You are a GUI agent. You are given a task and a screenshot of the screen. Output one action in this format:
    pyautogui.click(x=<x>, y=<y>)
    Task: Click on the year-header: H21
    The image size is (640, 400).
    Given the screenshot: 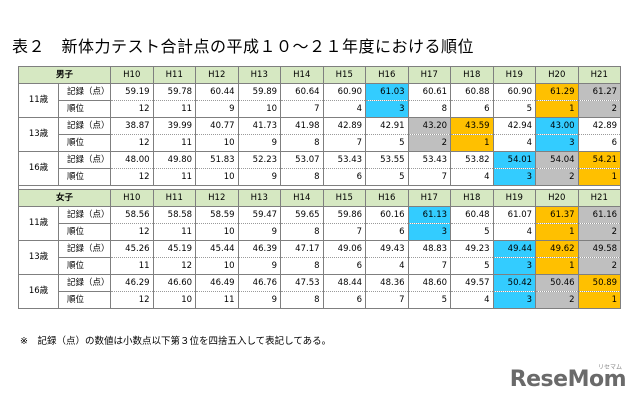 What is the action you would take?
    pyautogui.click(x=599, y=198)
    